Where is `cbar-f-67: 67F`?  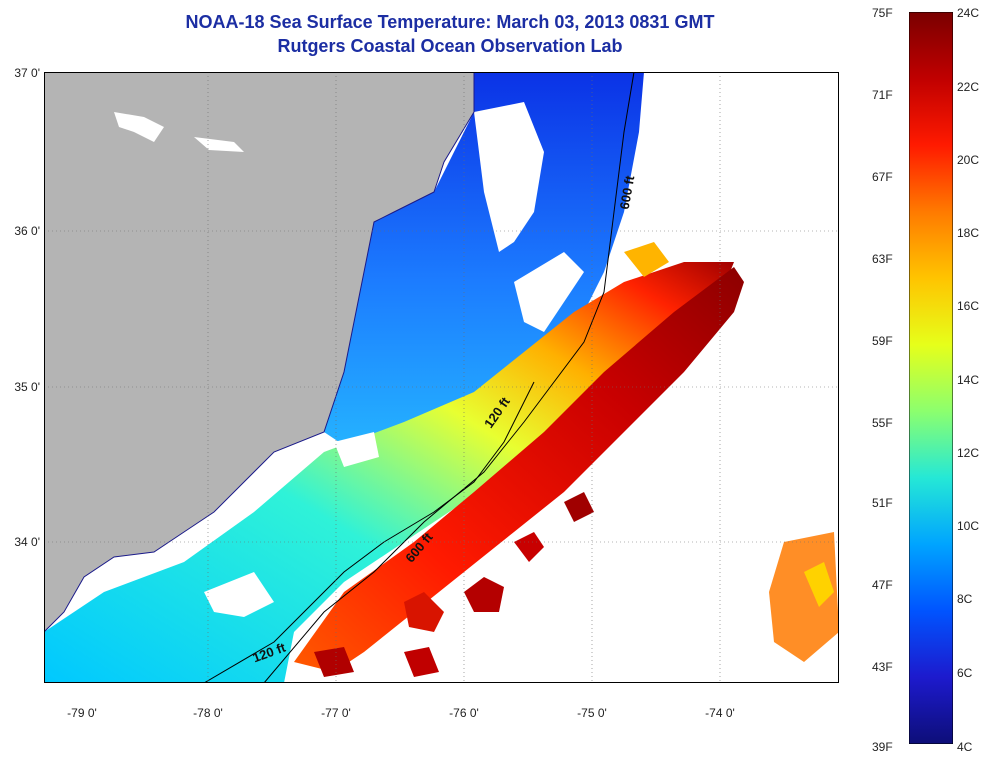 cbar-f-67: 67F is located at coordinates (882, 177).